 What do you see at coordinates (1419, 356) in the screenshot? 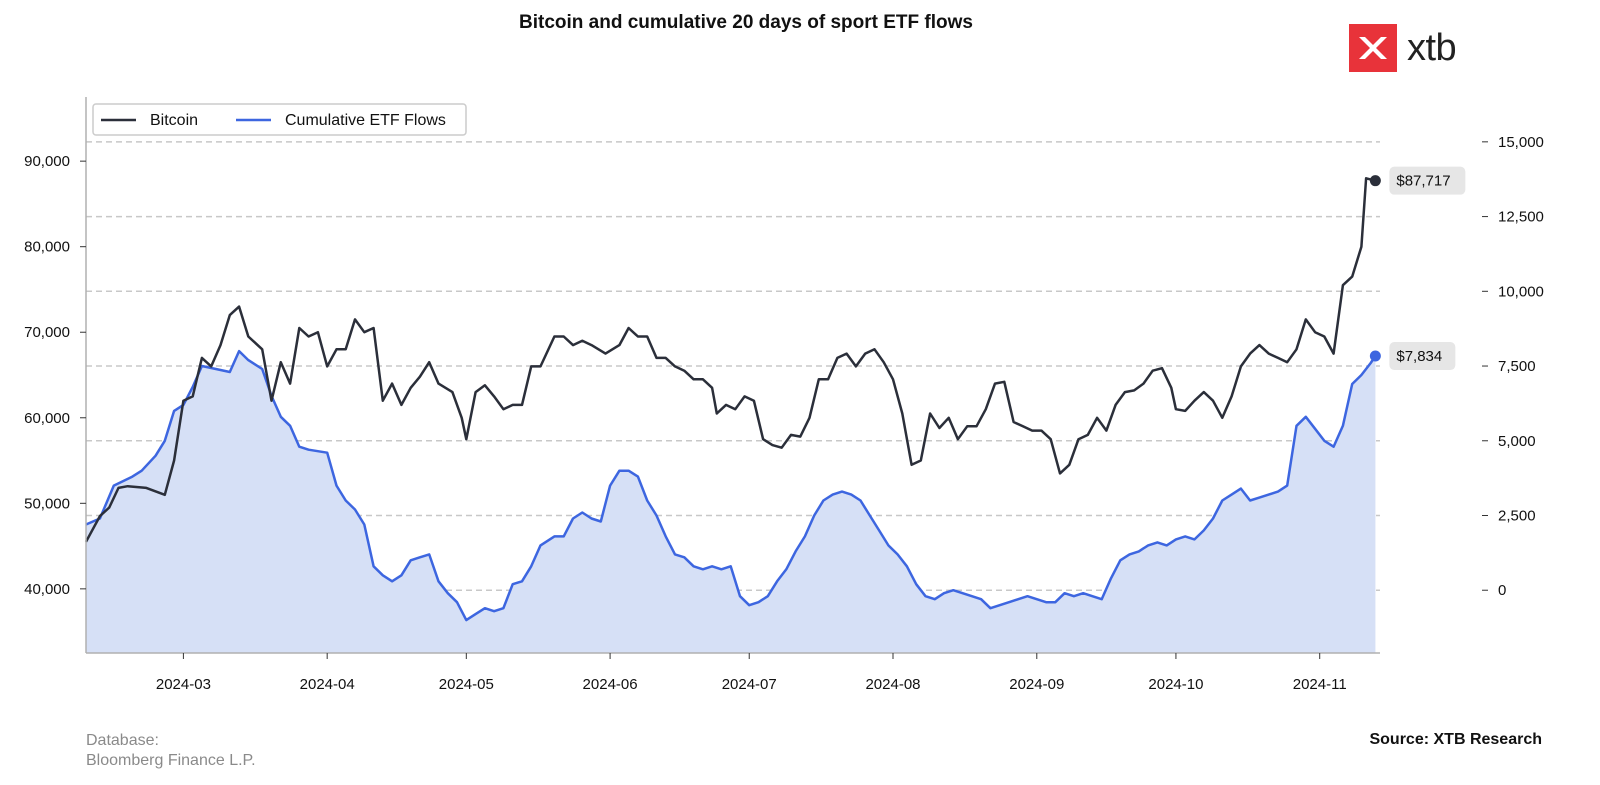
I see `value-callout-label: $7,834` at bounding box center [1419, 356].